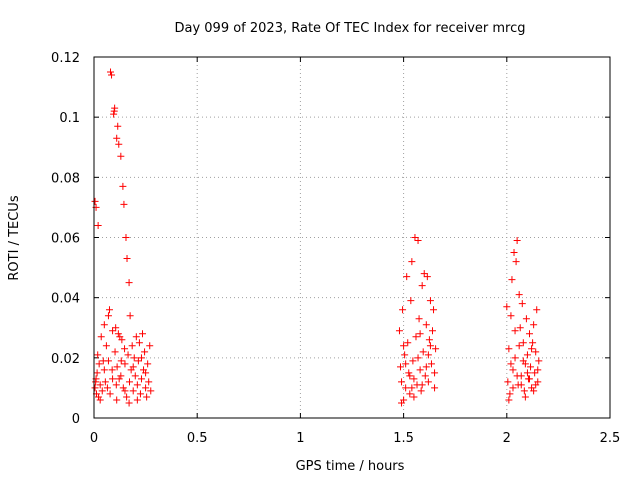 Image resolution: width=640 pixels, height=484 pixels. Describe the element at coordinates (610, 438) in the screenshot. I see `x-tick-label: 2.5` at that location.